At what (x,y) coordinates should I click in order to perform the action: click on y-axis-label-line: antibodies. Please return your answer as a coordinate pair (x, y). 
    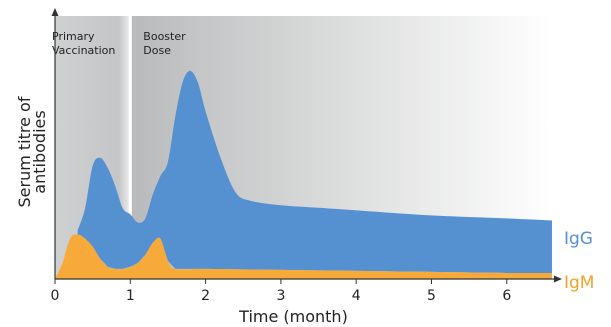
    Looking at the image, I should click on (39, 151).